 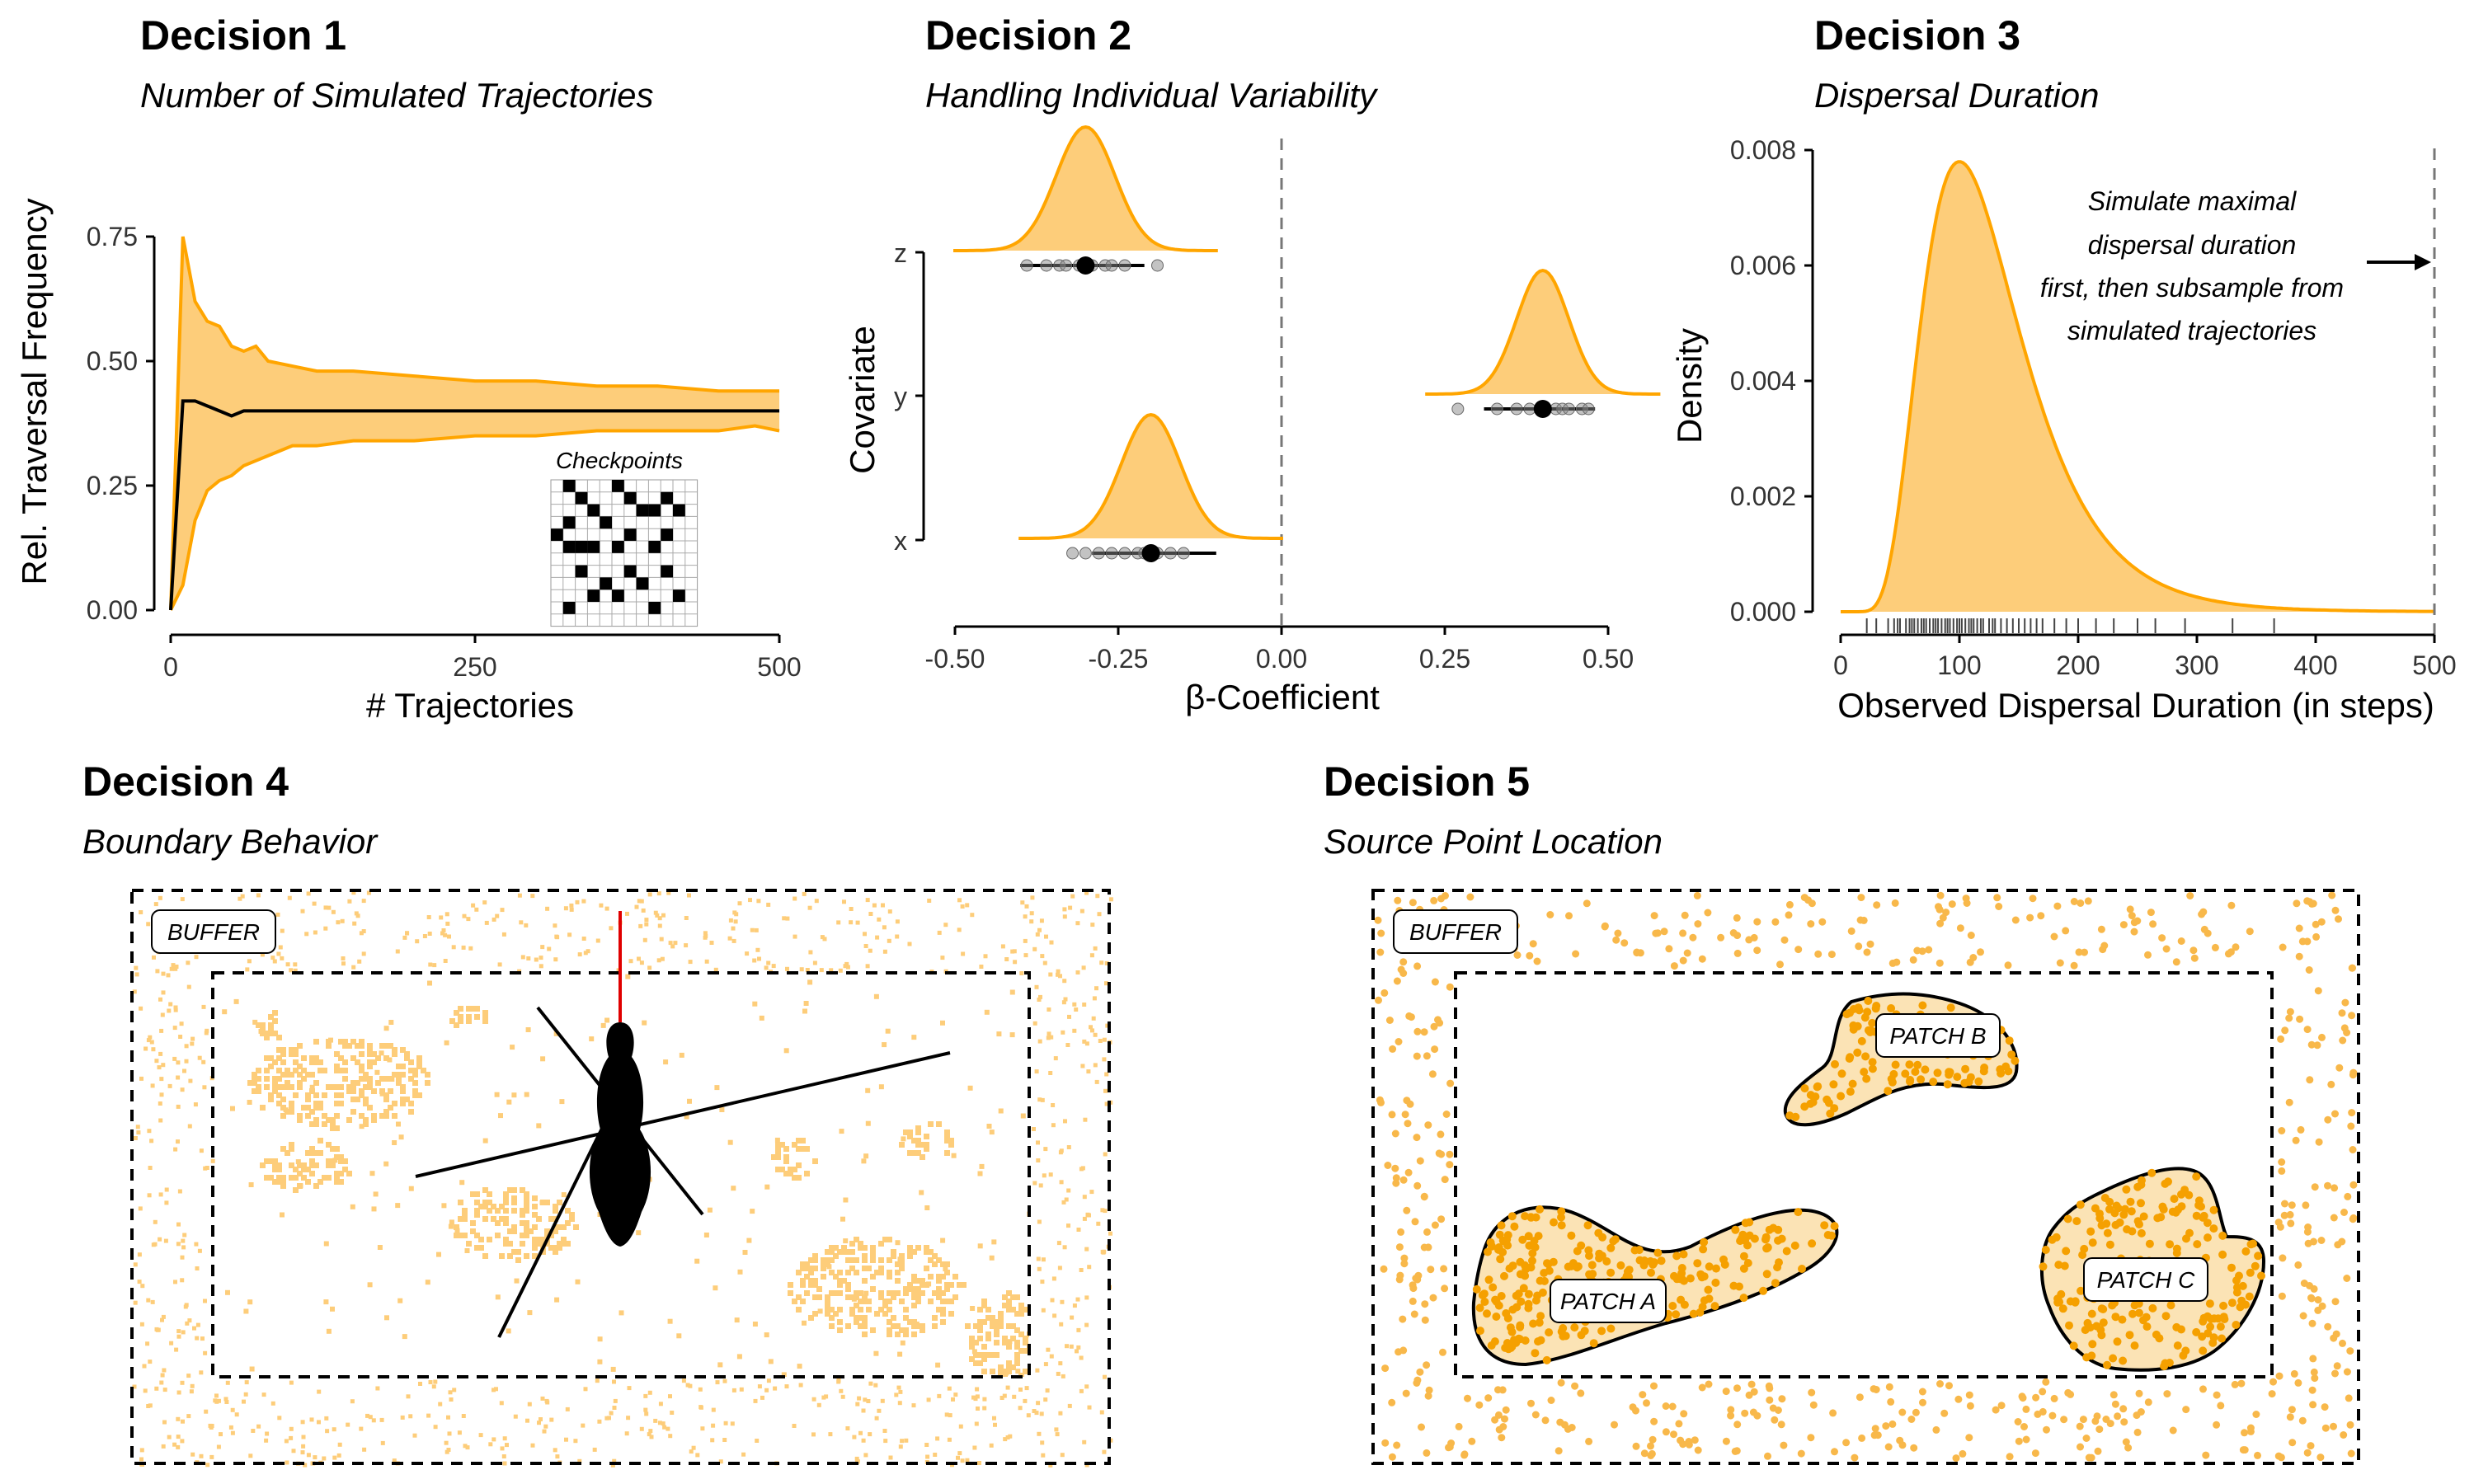 I want to click on y-tick-label: 0.25, so click(x=112, y=486).